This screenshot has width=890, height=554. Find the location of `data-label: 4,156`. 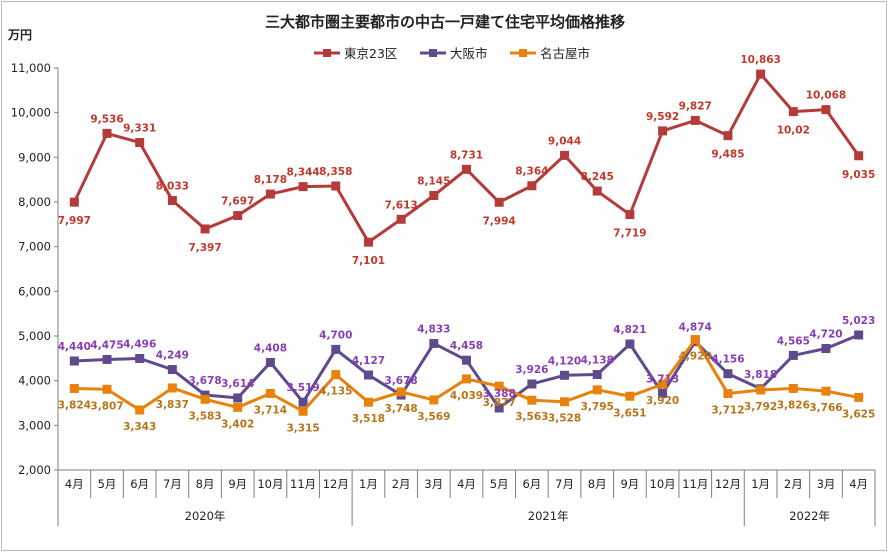

data-label: 4,156 is located at coordinates (727, 360).